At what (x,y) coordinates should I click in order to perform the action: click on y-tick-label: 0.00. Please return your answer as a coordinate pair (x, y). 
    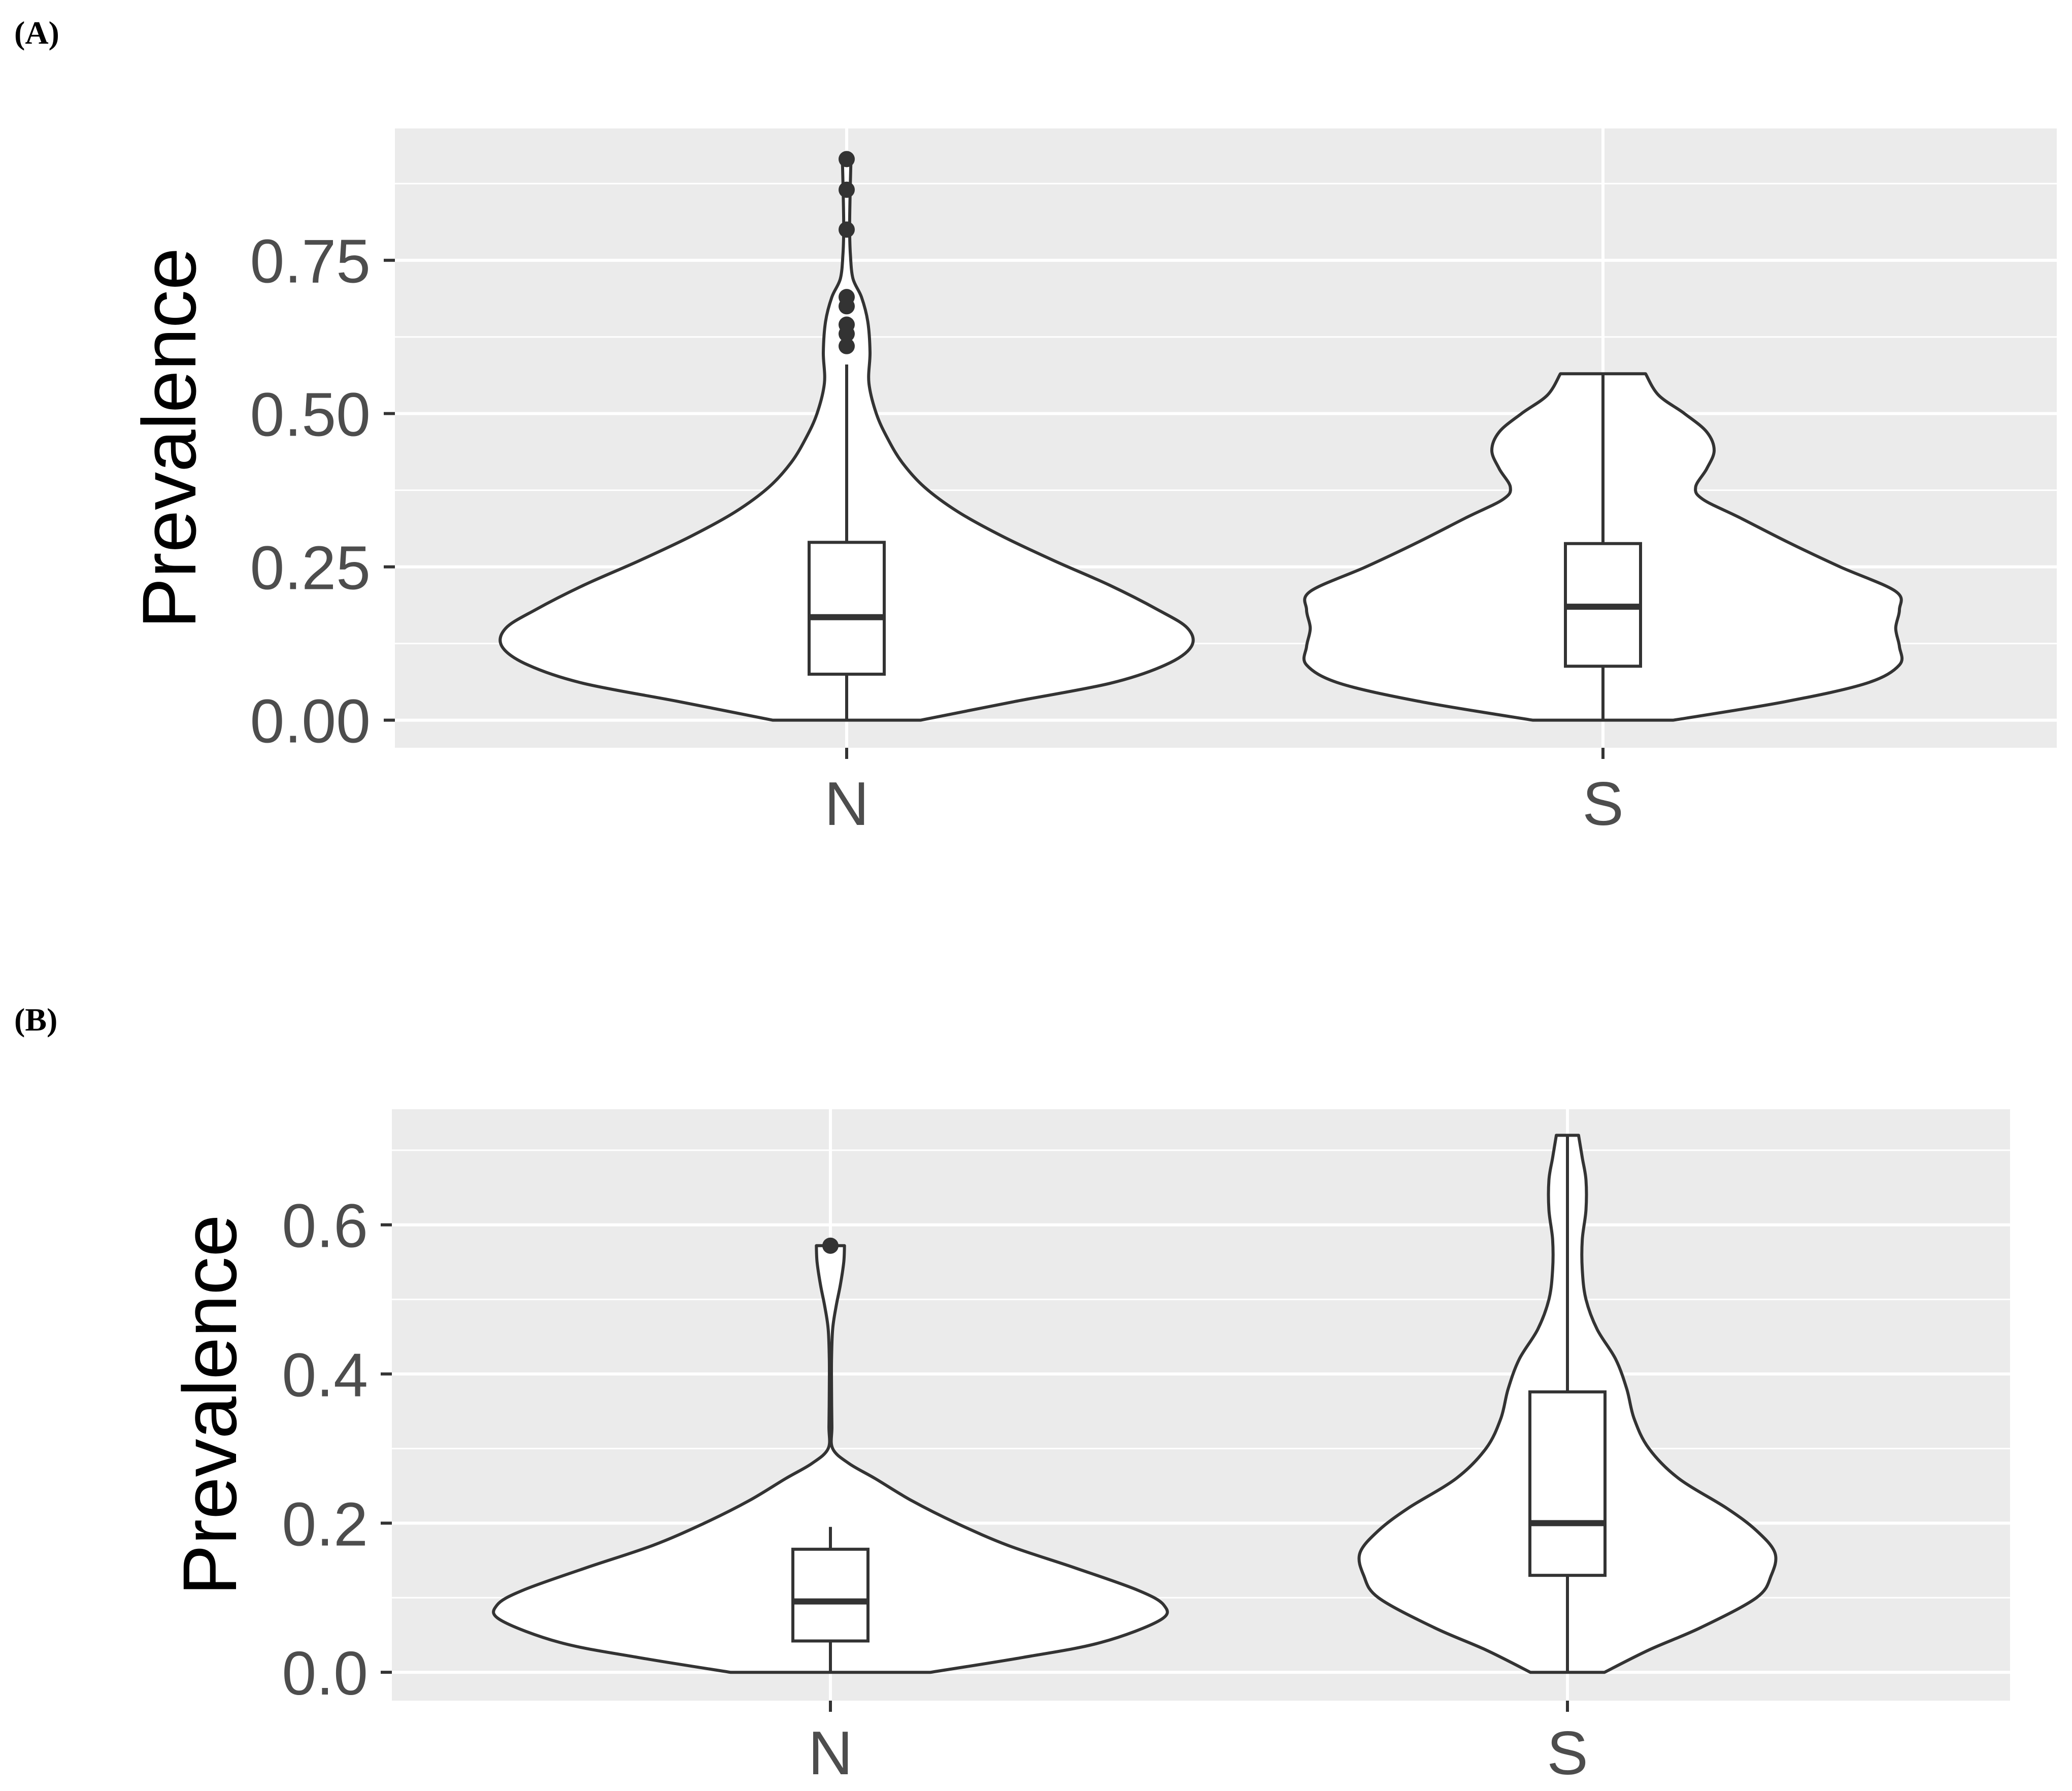
    Looking at the image, I should click on (311, 722).